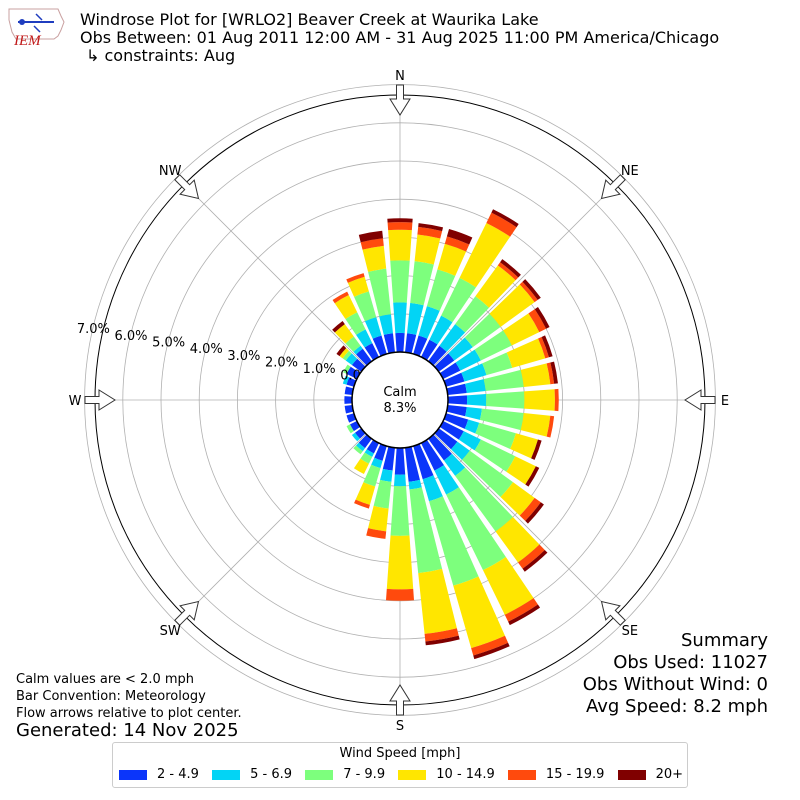 This screenshot has width=800, height=800. I want to click on compass-label: W, so click(75, 401).